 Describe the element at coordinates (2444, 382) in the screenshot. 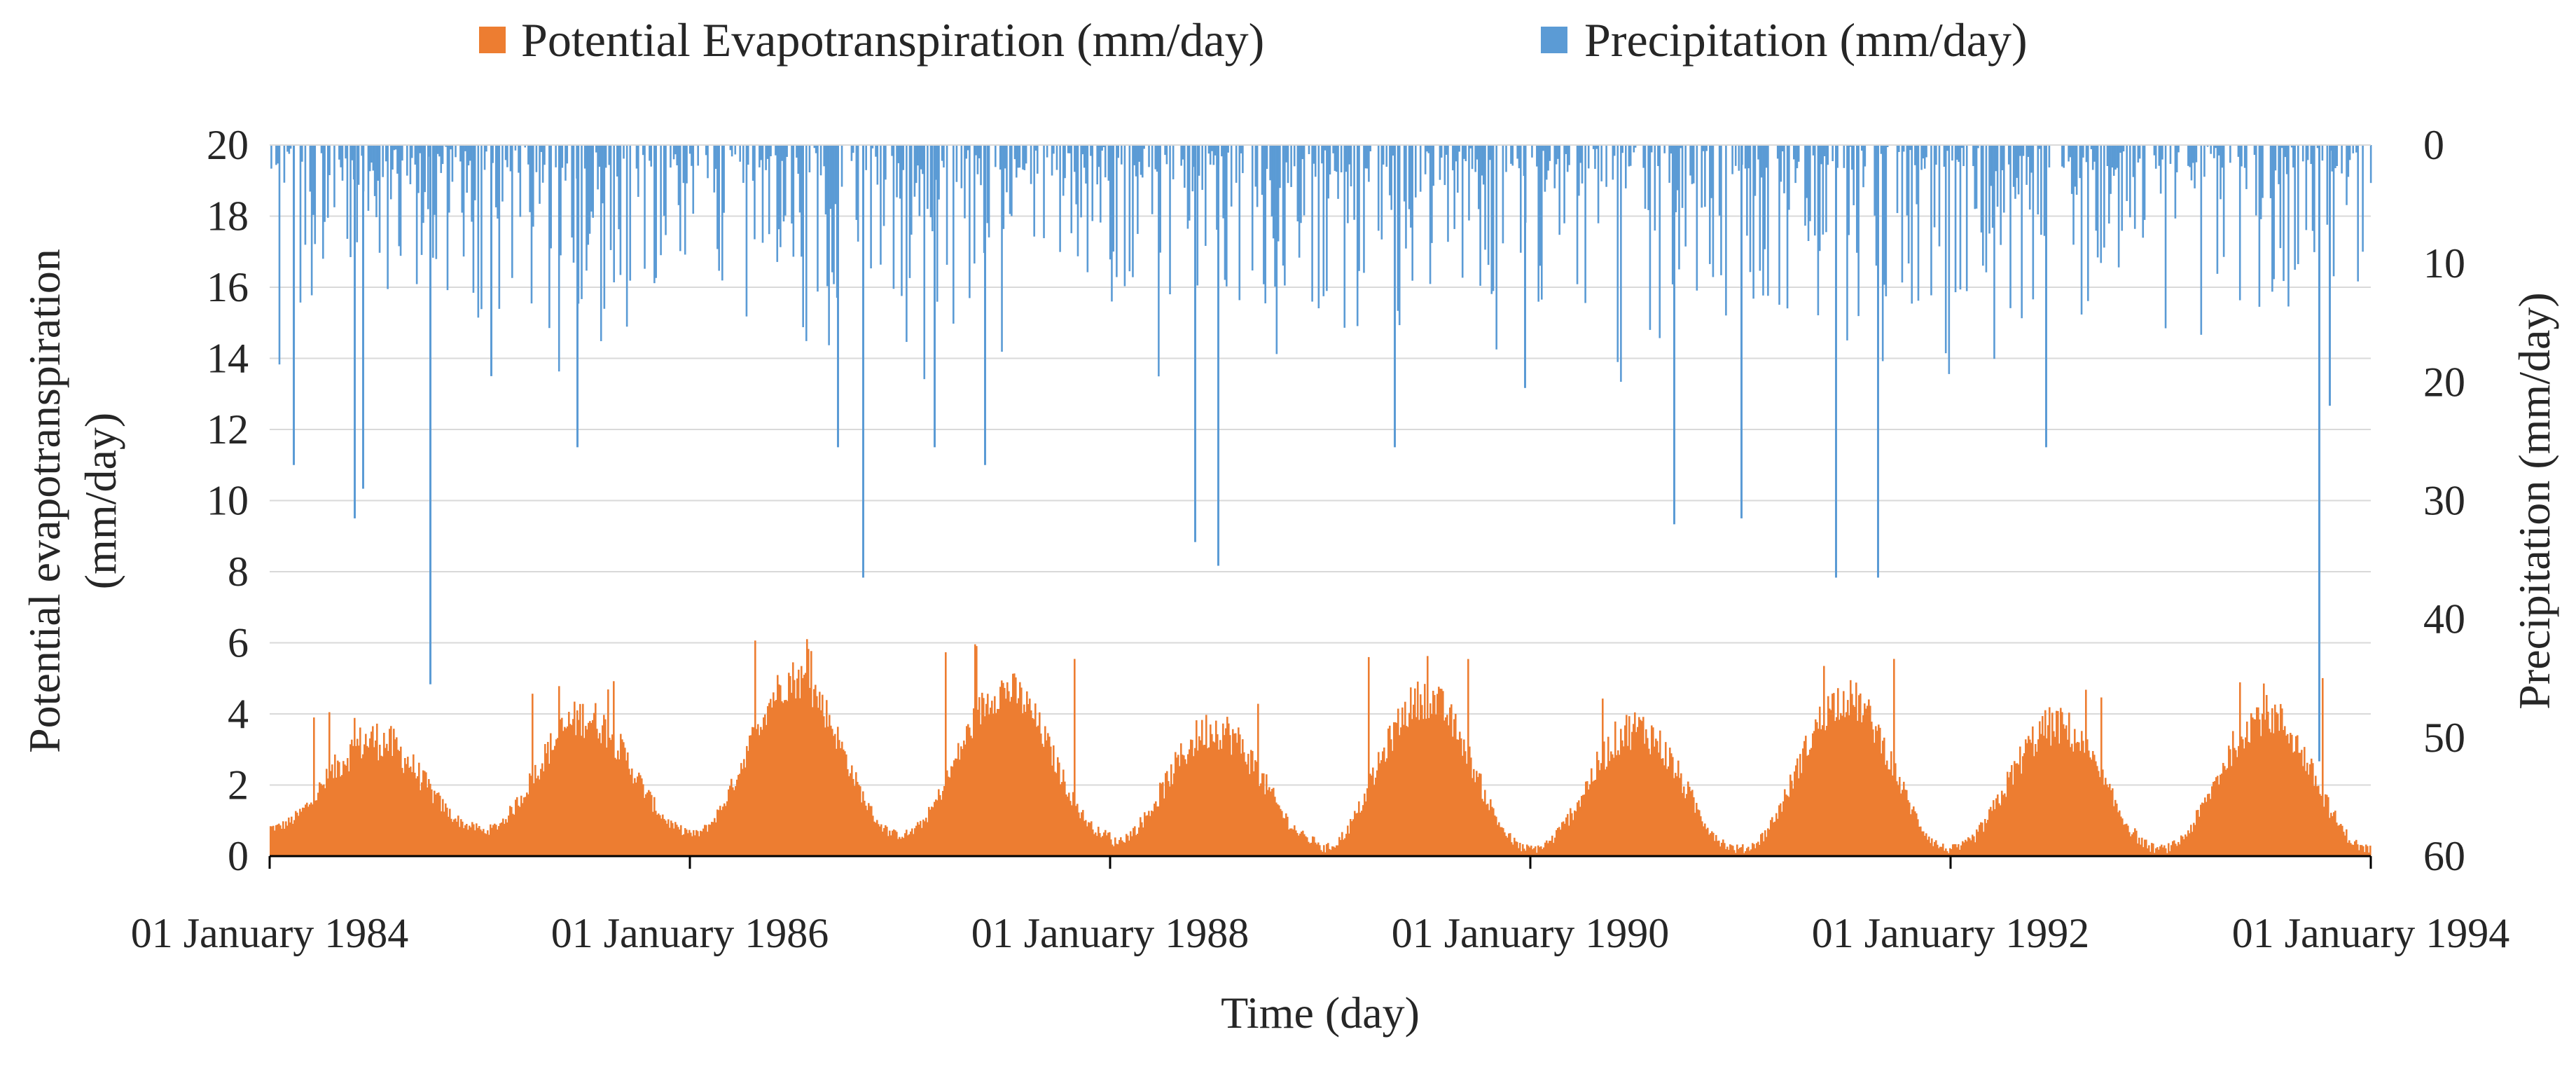

I see `right-tick-label: 20` at that location.